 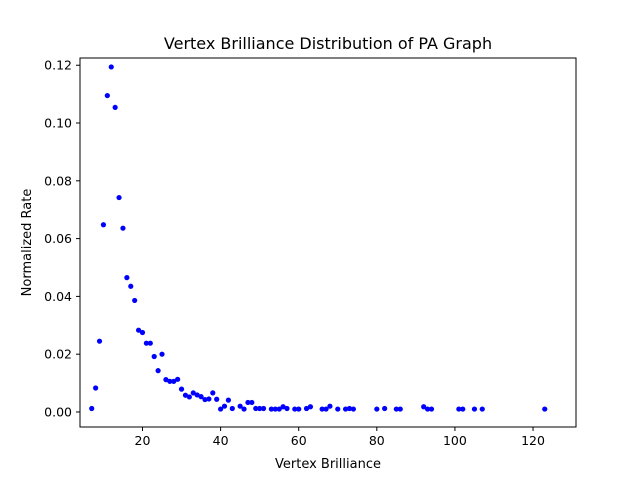 What do you see at coordinates (455, 440) in the screenshot?
I see `x-tick-label: 100` at bounding box center [455, 440].